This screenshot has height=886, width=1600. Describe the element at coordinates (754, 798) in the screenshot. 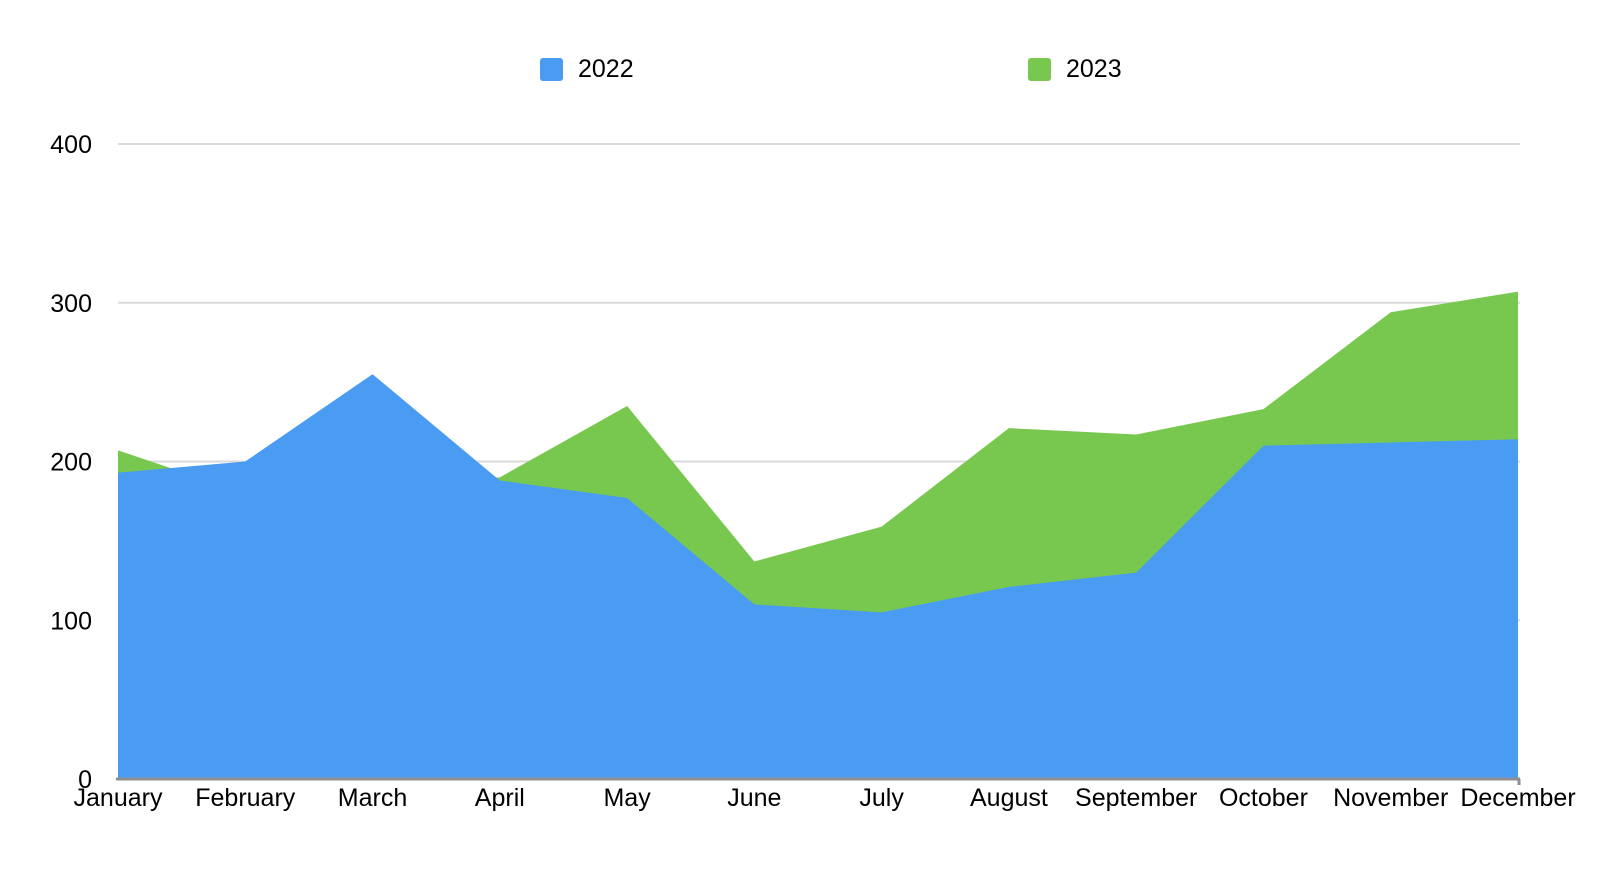

I see `x-axis-label-june: June` at that location.